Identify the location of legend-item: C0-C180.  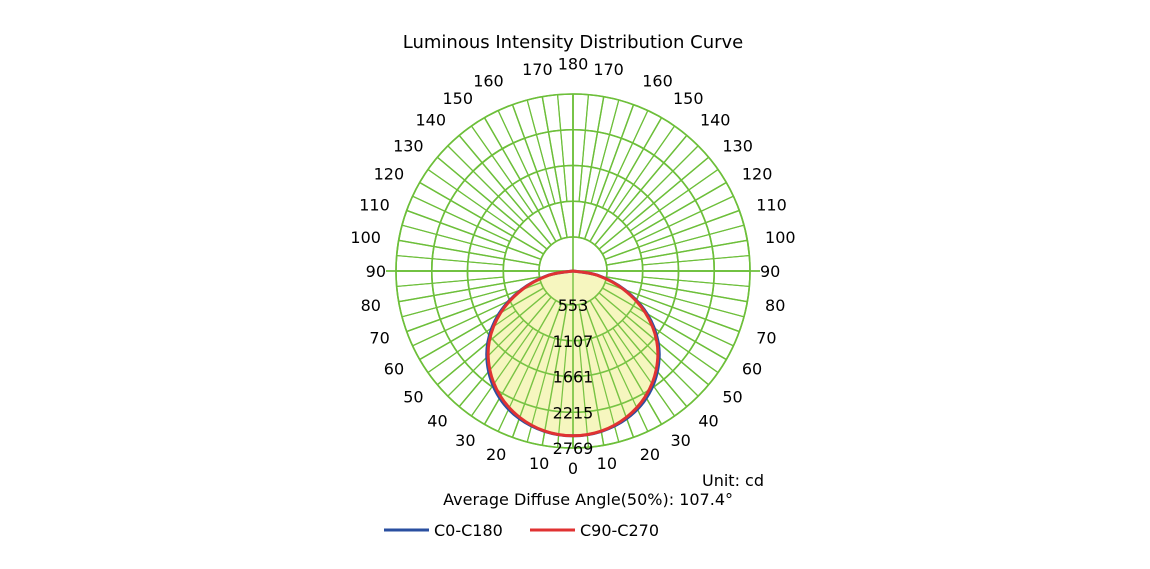
(443, 530).